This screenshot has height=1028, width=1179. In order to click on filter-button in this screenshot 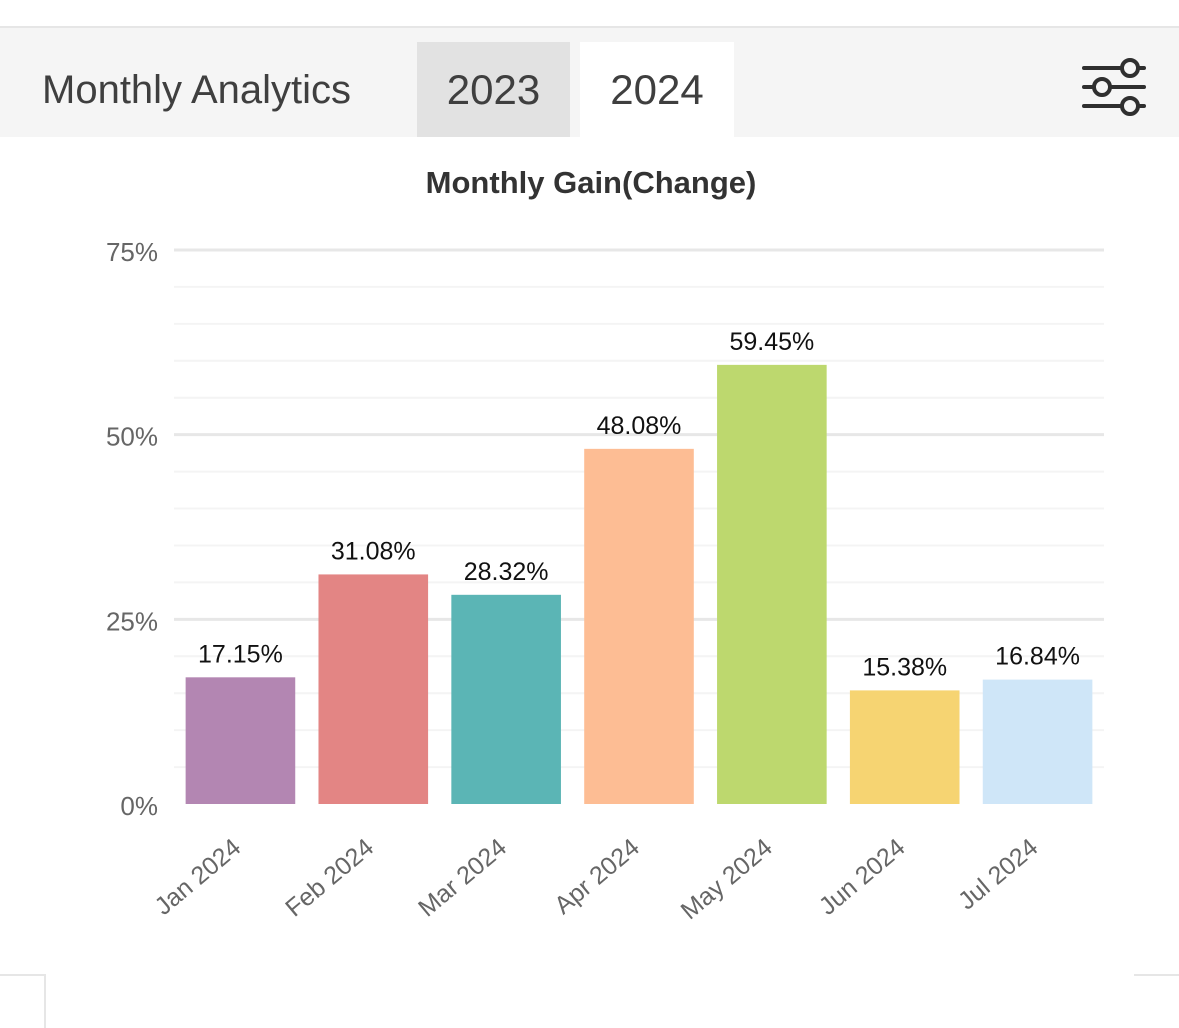, I will do `click(1113, 87)`.